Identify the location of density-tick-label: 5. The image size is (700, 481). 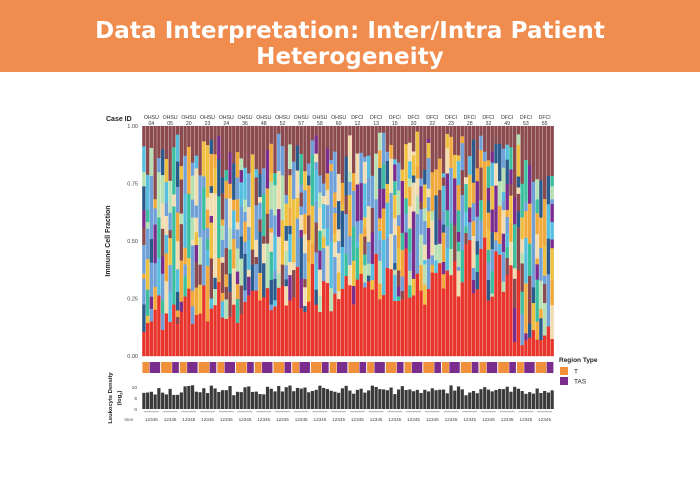
(135, 399).